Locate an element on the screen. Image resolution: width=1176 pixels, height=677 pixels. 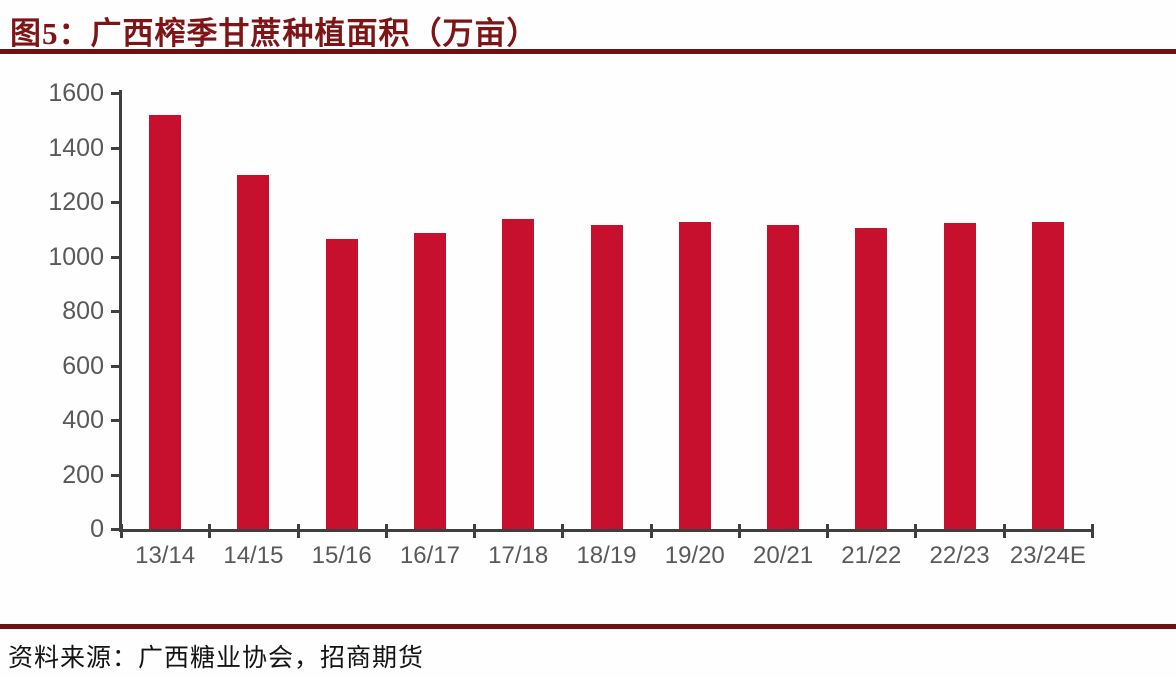
x-tick-label-23-24e: 23/24E is located at coordinates (1047, 555).